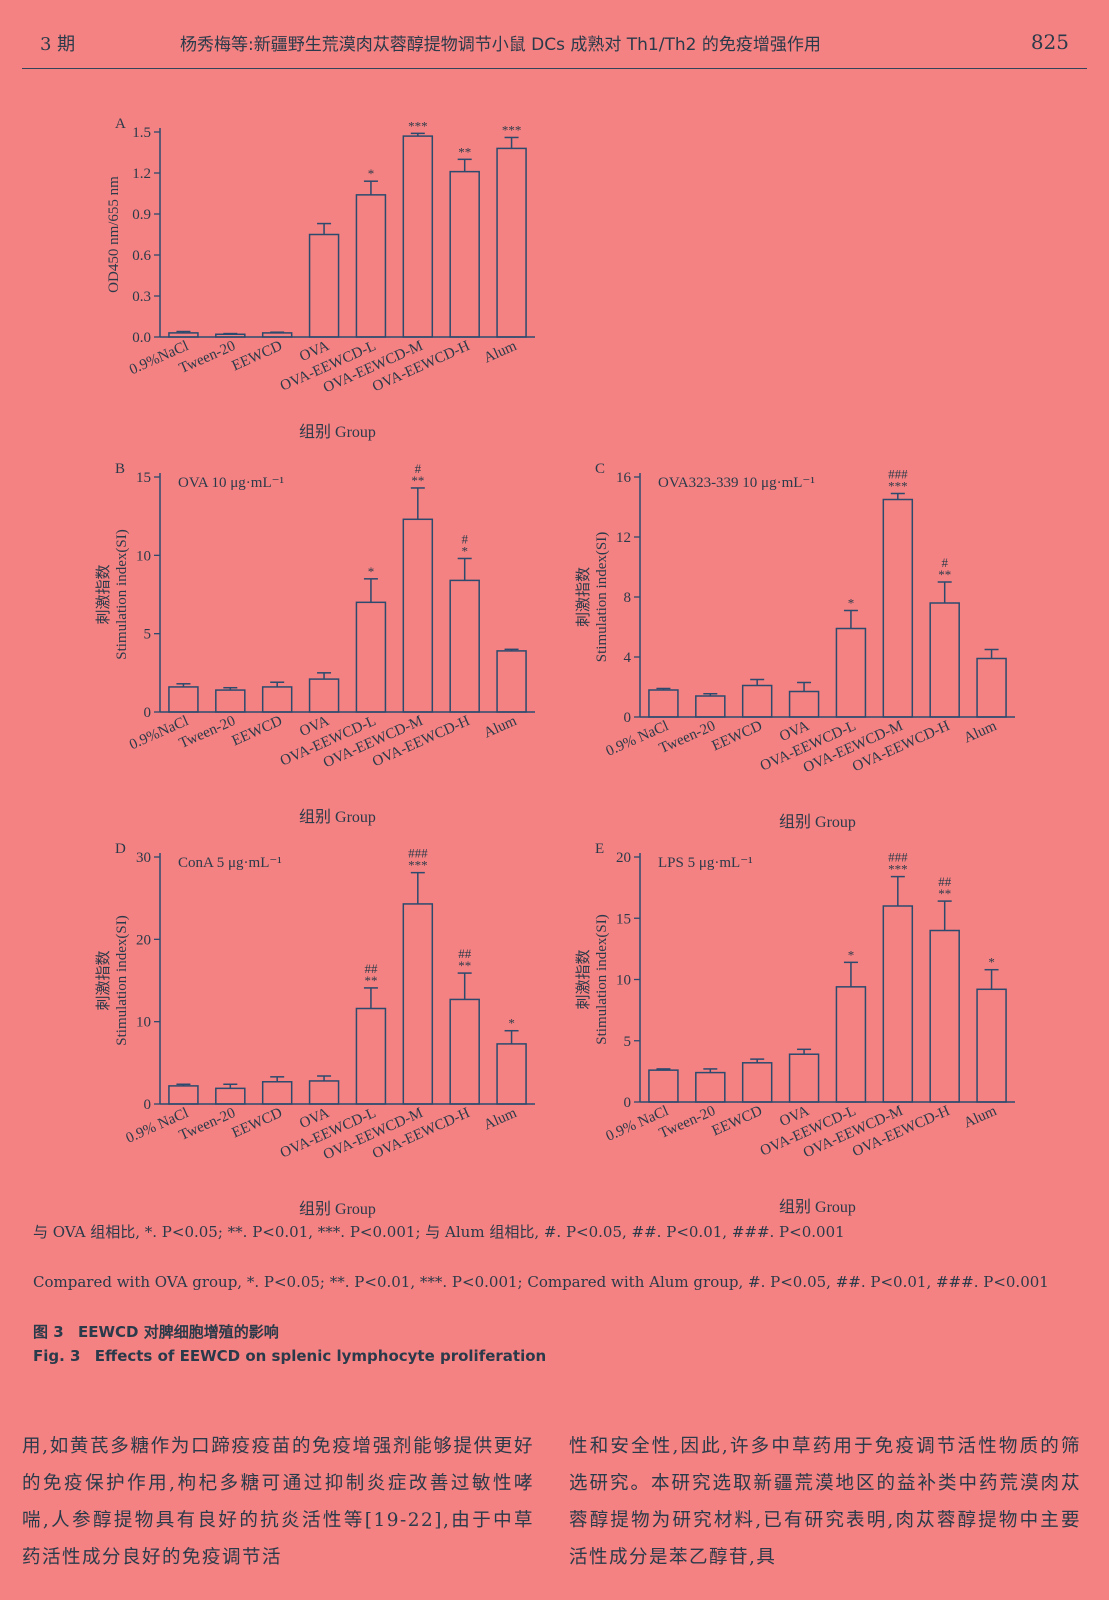  I want to click on condition-annotation: OVA 10 μg·mL⁻¹, so click(231, 483).